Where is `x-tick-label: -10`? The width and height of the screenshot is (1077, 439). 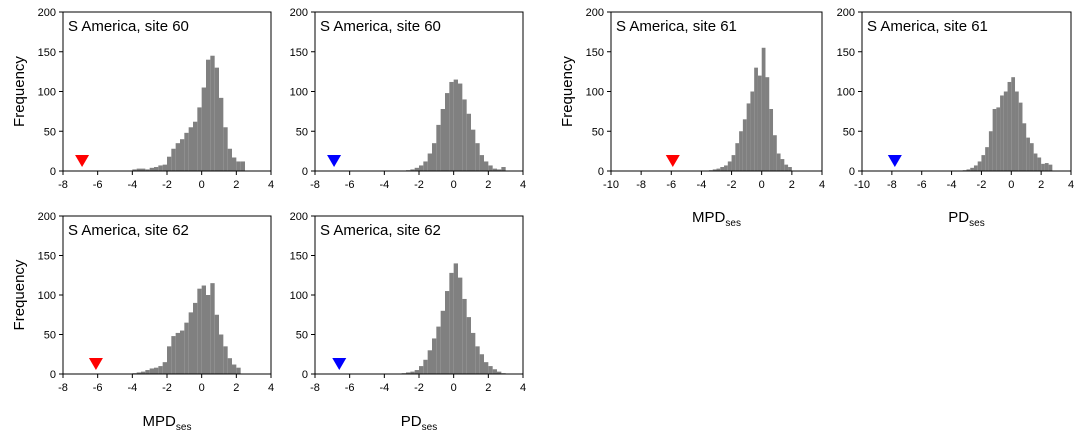 x-tick-label: -10 is located at coordinates (862, 185).